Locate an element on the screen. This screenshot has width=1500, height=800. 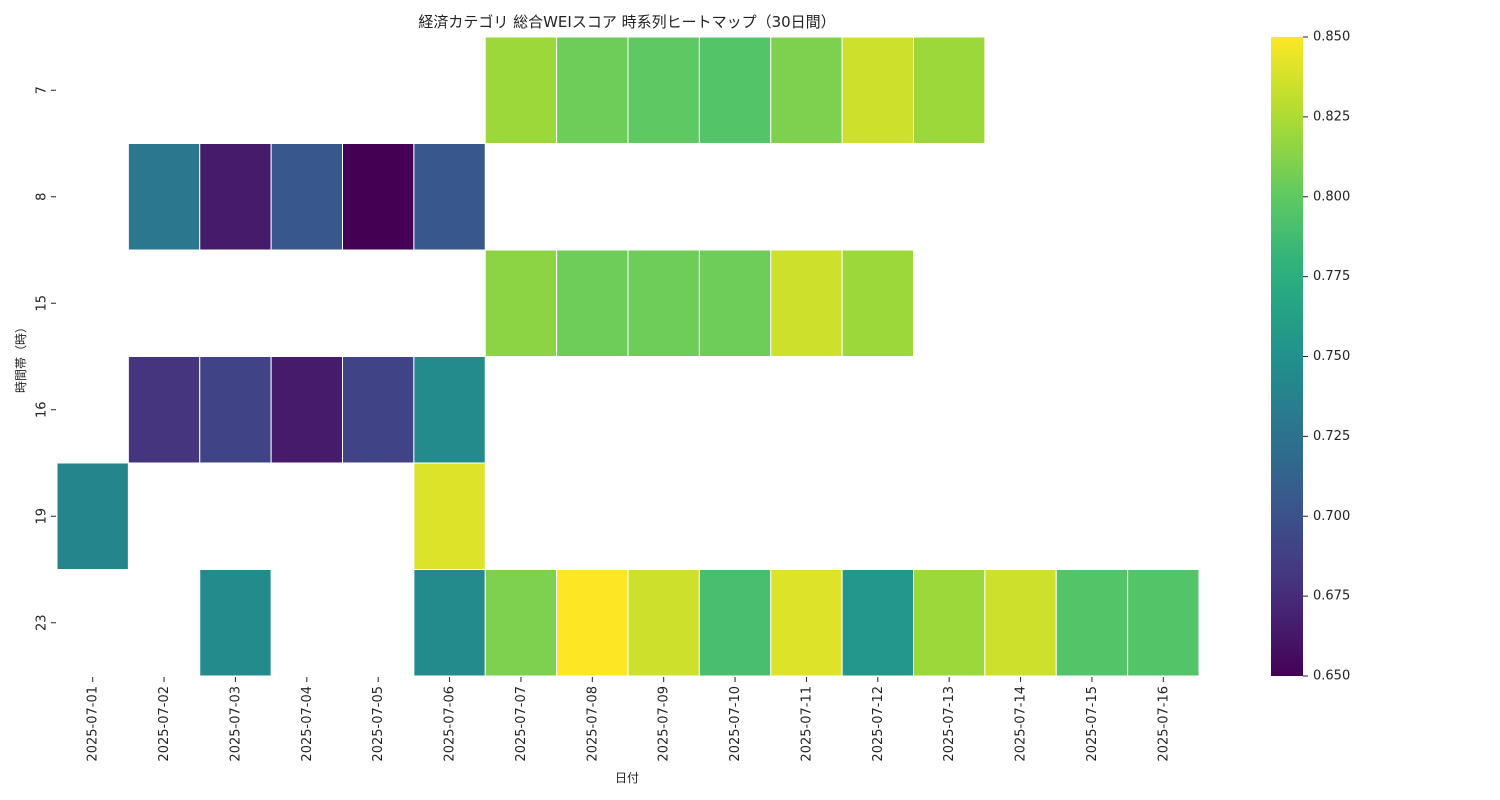
colorbar-tick-label: 0.675 is located at coordinates (1331, 596).